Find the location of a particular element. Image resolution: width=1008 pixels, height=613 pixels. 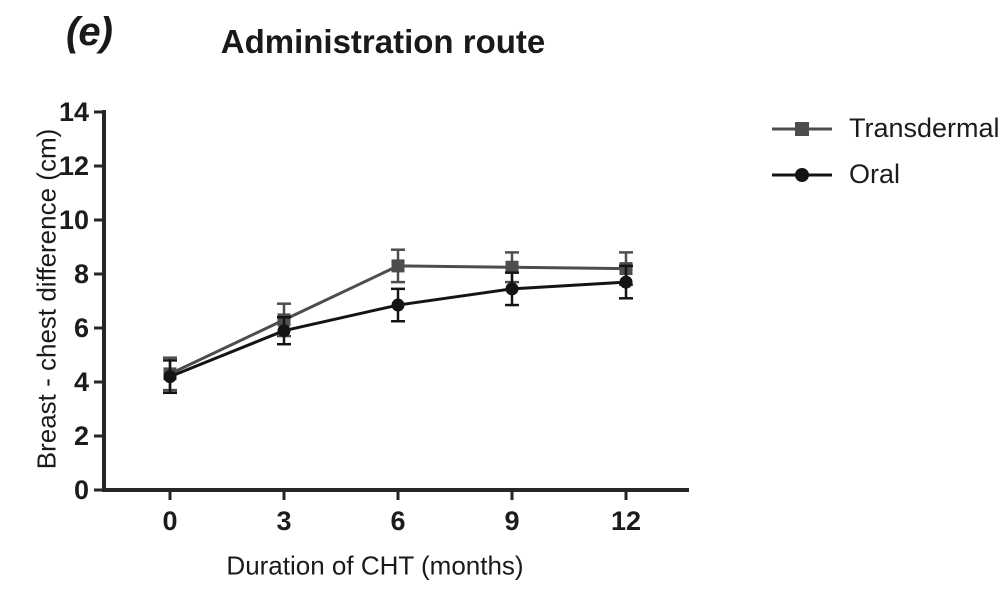

y-tick-label: 8 is located at coordinates (81, 274).